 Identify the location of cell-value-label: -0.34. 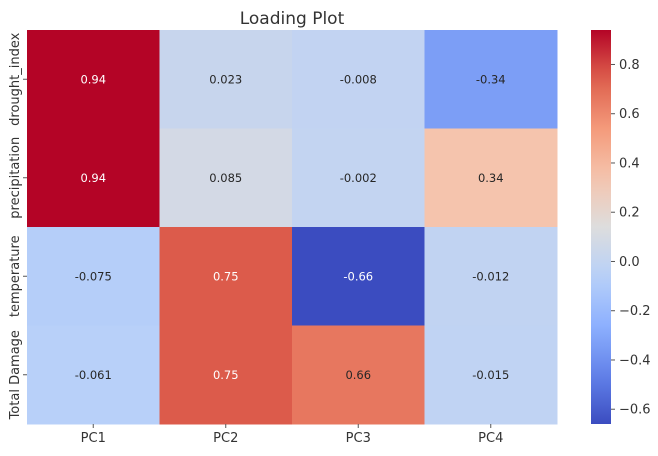
(491, 79).